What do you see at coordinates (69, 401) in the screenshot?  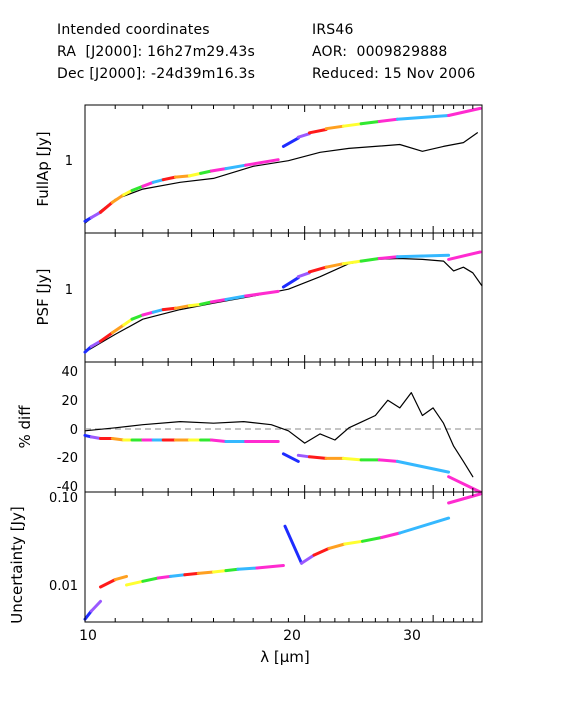 I see `diff-ytick-20: 20` at bounding box center [69, 401].